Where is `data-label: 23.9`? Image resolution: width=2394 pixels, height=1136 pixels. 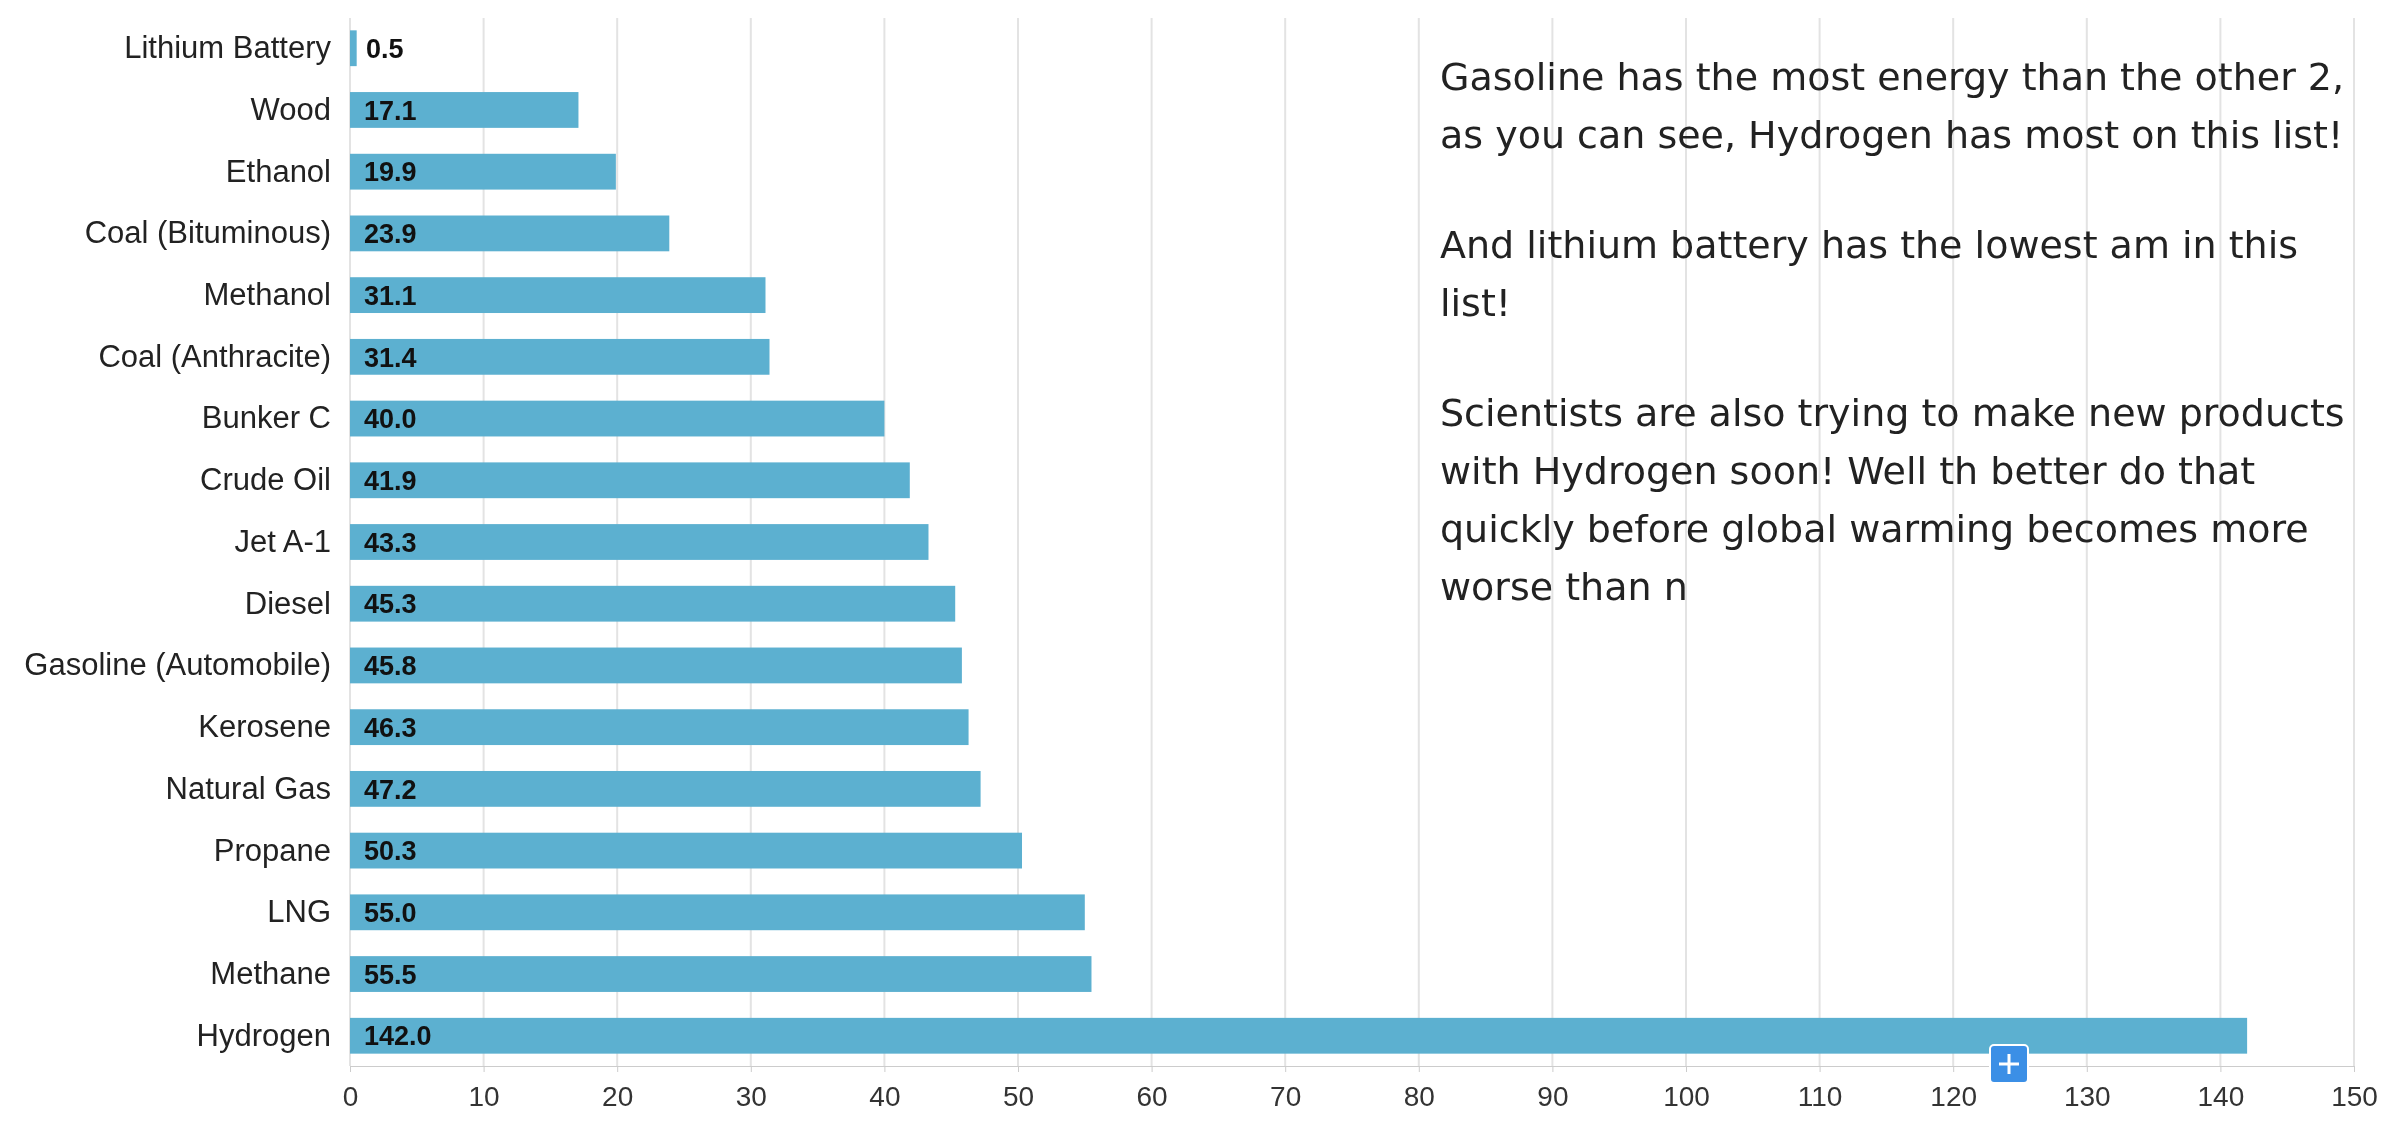 data-label: 23.9 is located at coordinates (390, 234).